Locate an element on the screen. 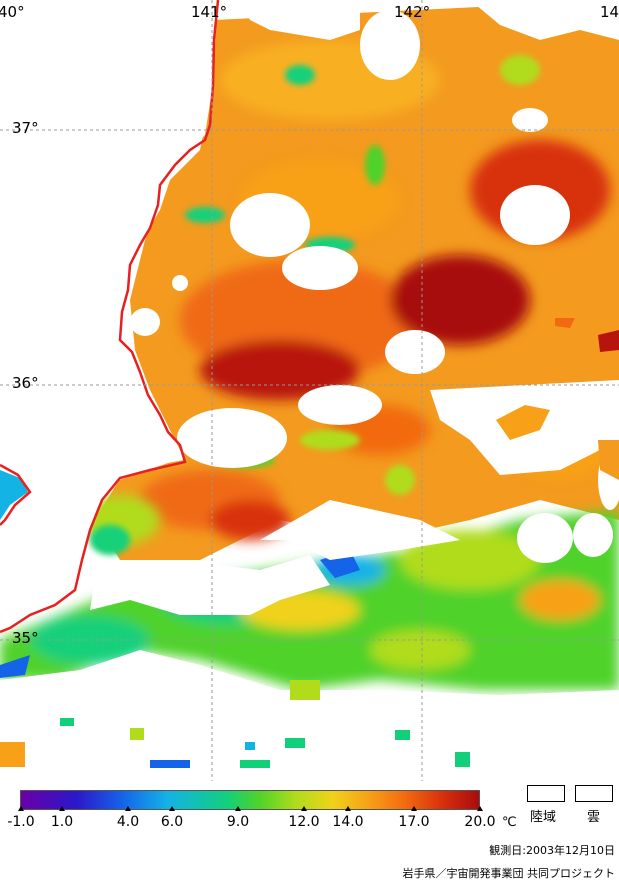  colorbar-tick: 9.0 is located at coordinates (238, 822).